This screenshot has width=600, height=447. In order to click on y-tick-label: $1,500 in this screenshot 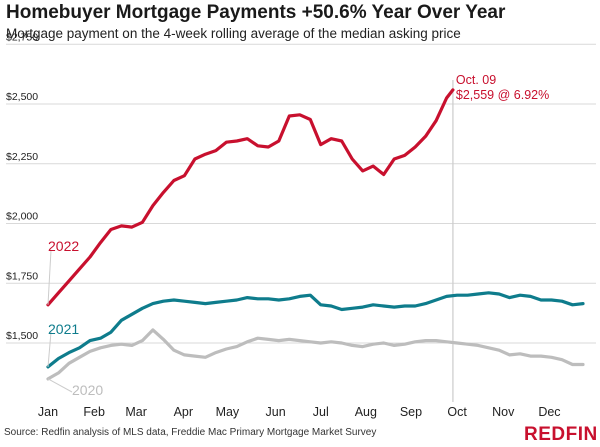, I will do `click(22, 336)`.